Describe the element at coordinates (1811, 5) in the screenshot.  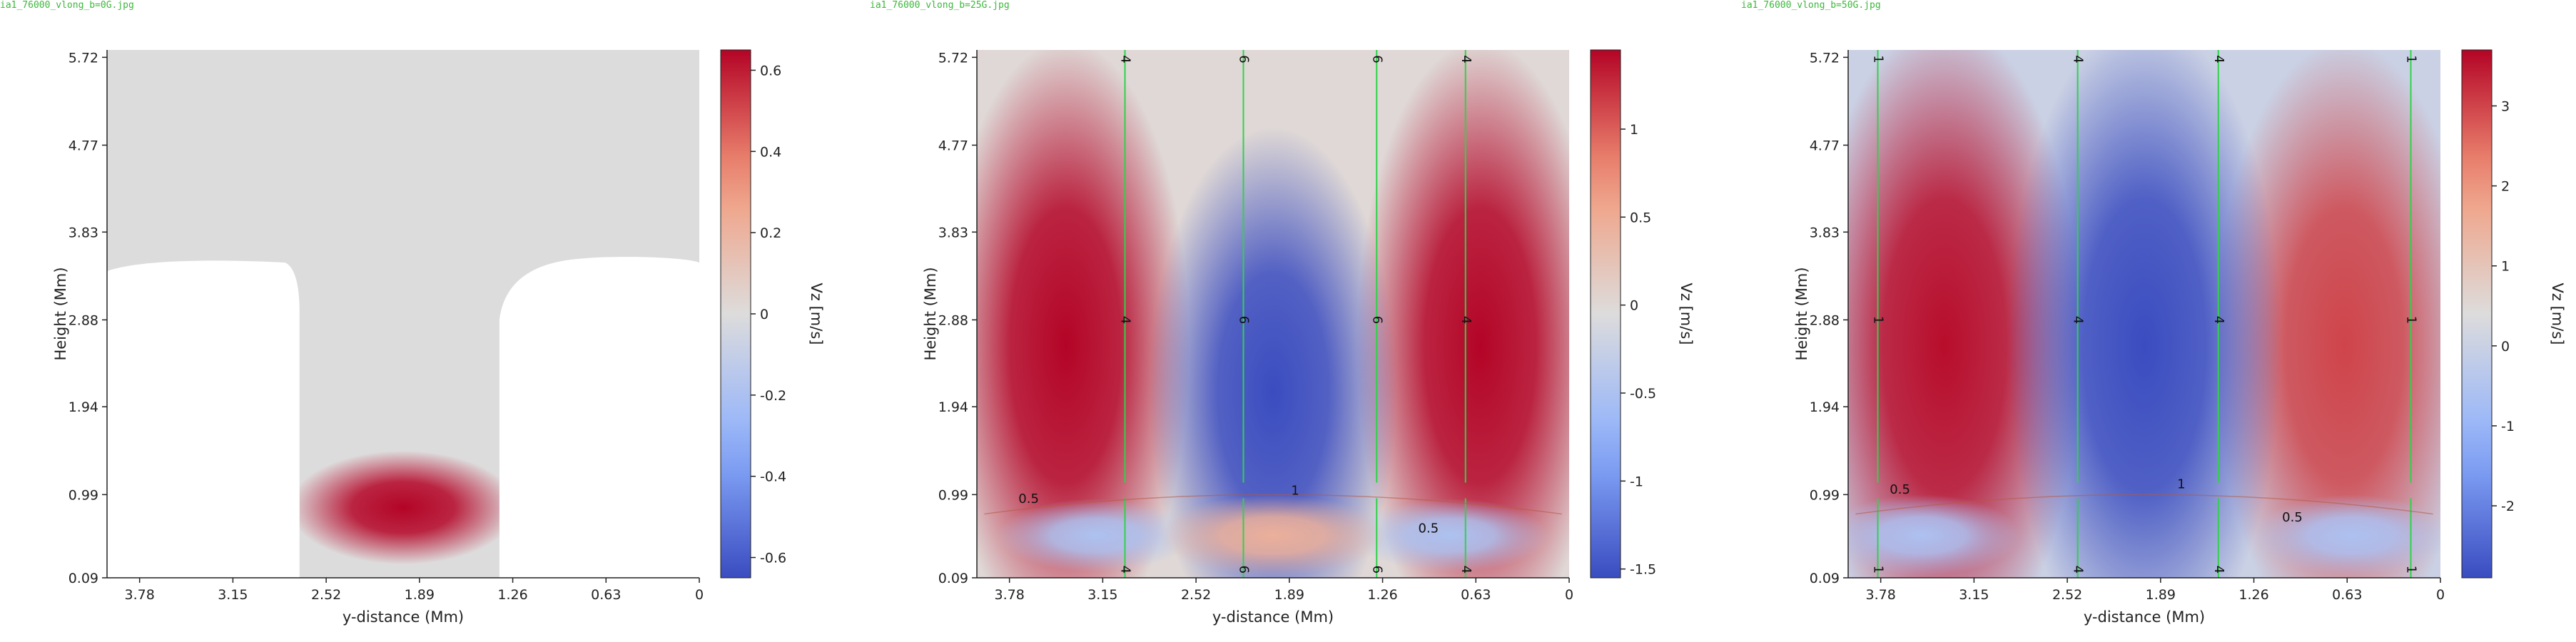
I see `file-label: ia1_76000_vlong_b=50G.jpg` at that location.